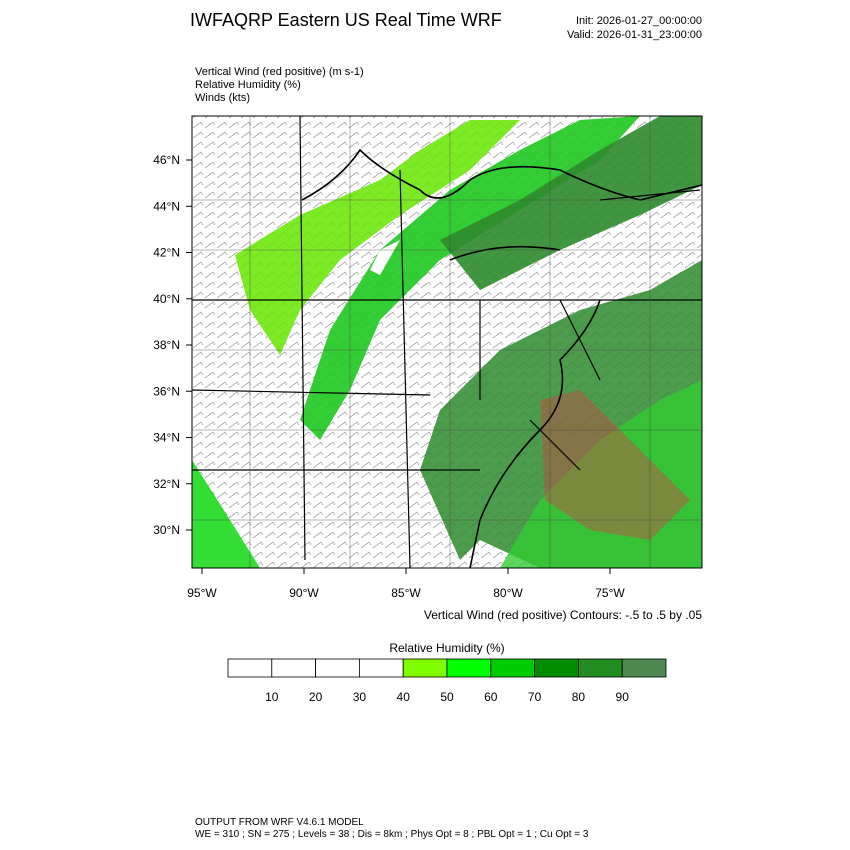 This screenshot has width=850, height=850. Describe the element at coordinates (279, 72) in the screenshot. I see `field-label: Vertical Wind (red positive) (m s-1)` at that location.